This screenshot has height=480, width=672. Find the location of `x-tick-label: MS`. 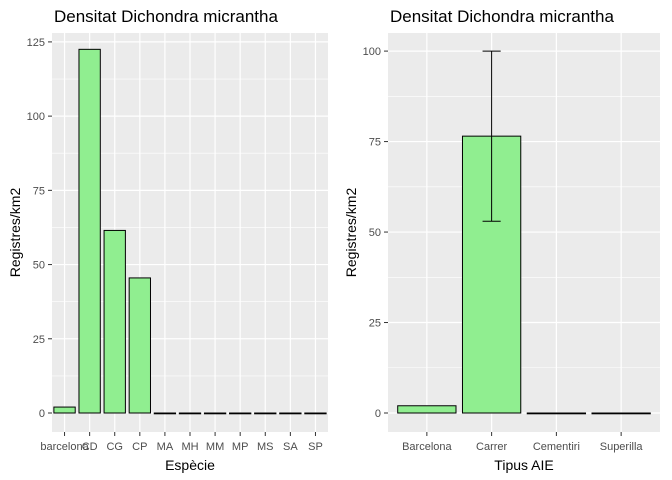

x-tick-label: MS is located at coordinates (265, 447).